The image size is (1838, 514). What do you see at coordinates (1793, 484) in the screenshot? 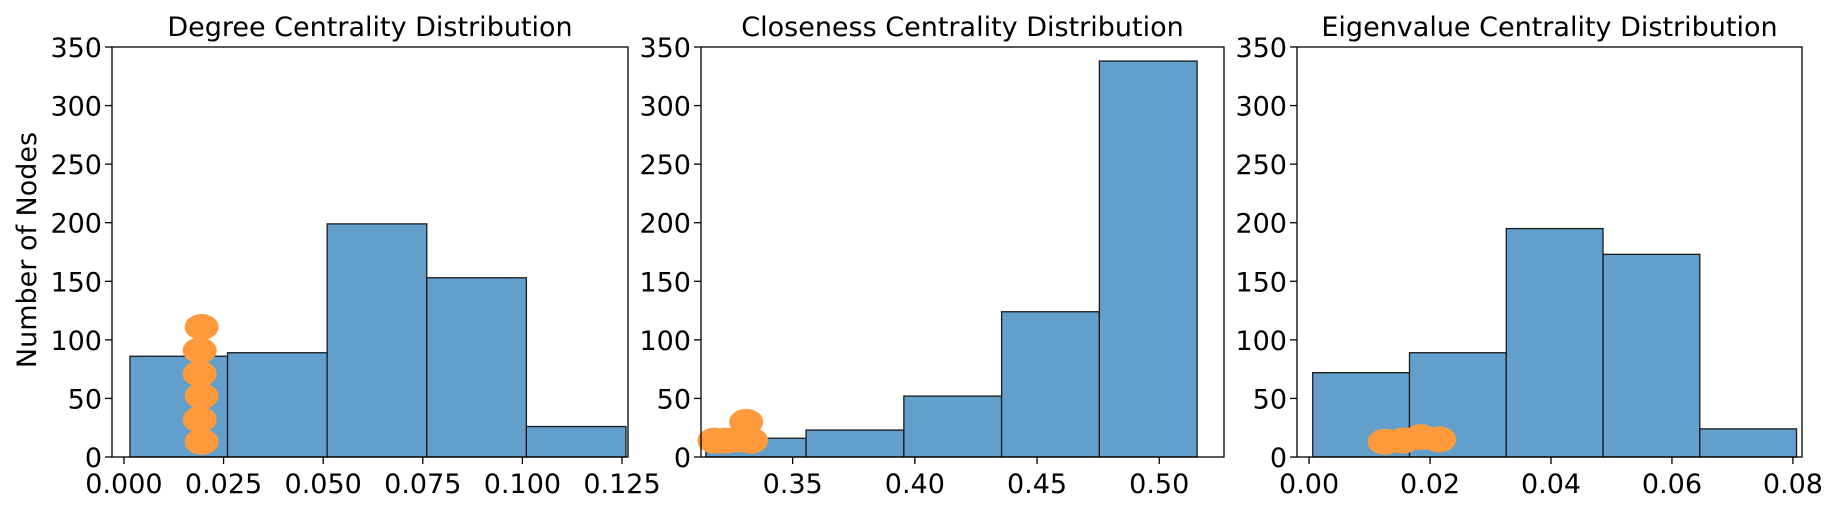
I see `x-tick-label: 0.08` at bounding box center [1793, 484].